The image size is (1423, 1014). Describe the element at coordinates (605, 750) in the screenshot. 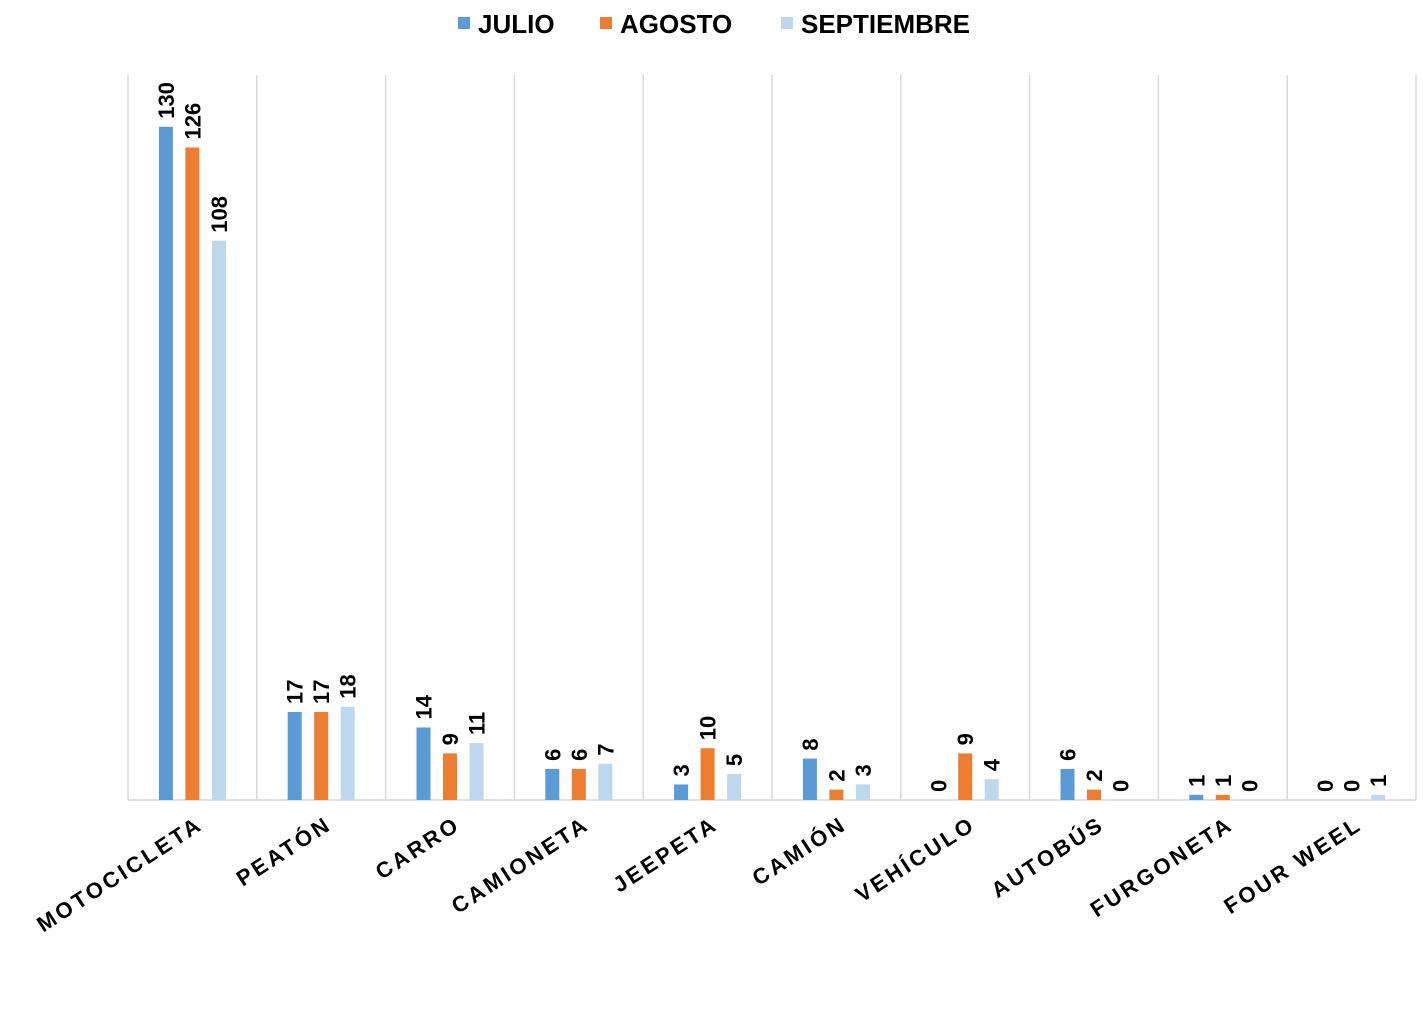

I see `data-label: 7` at that location.